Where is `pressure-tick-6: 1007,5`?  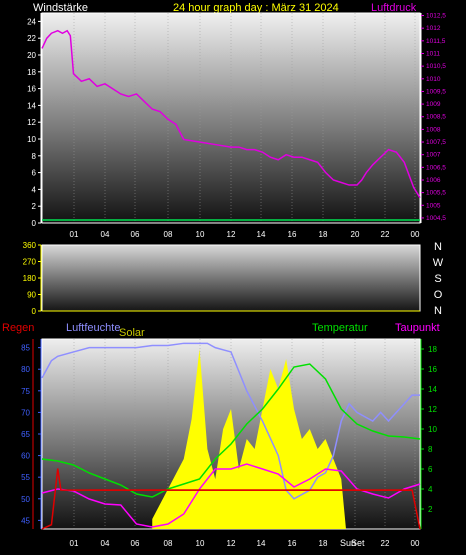 pressure-tick-6: 1007,5 is located at coordinates (436, 142).